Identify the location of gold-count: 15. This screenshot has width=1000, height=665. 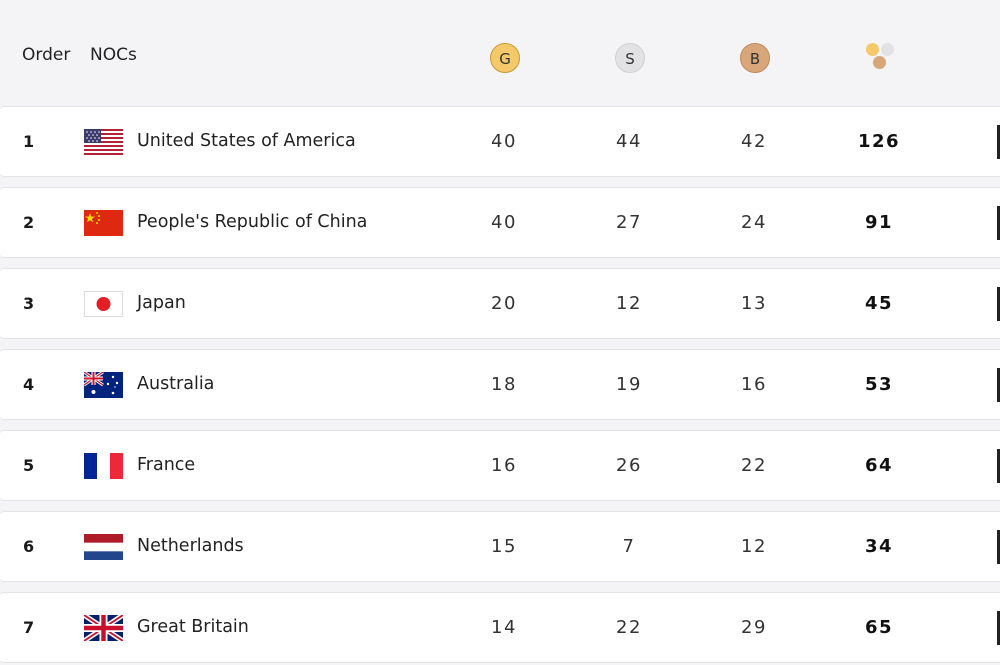
(504, 546).